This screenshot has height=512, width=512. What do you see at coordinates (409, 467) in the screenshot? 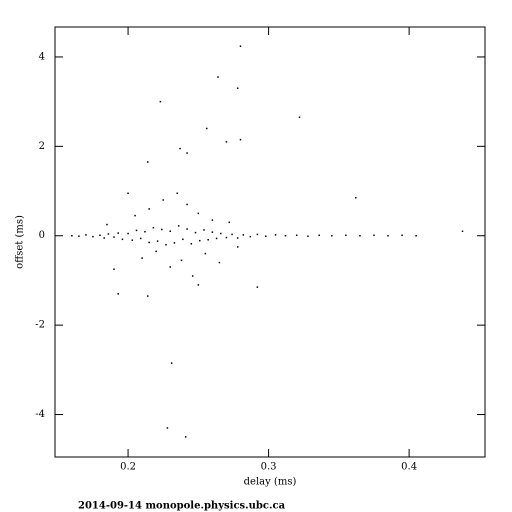
I see `x-tick-label: 0.4` at bounding box center [409, 467].